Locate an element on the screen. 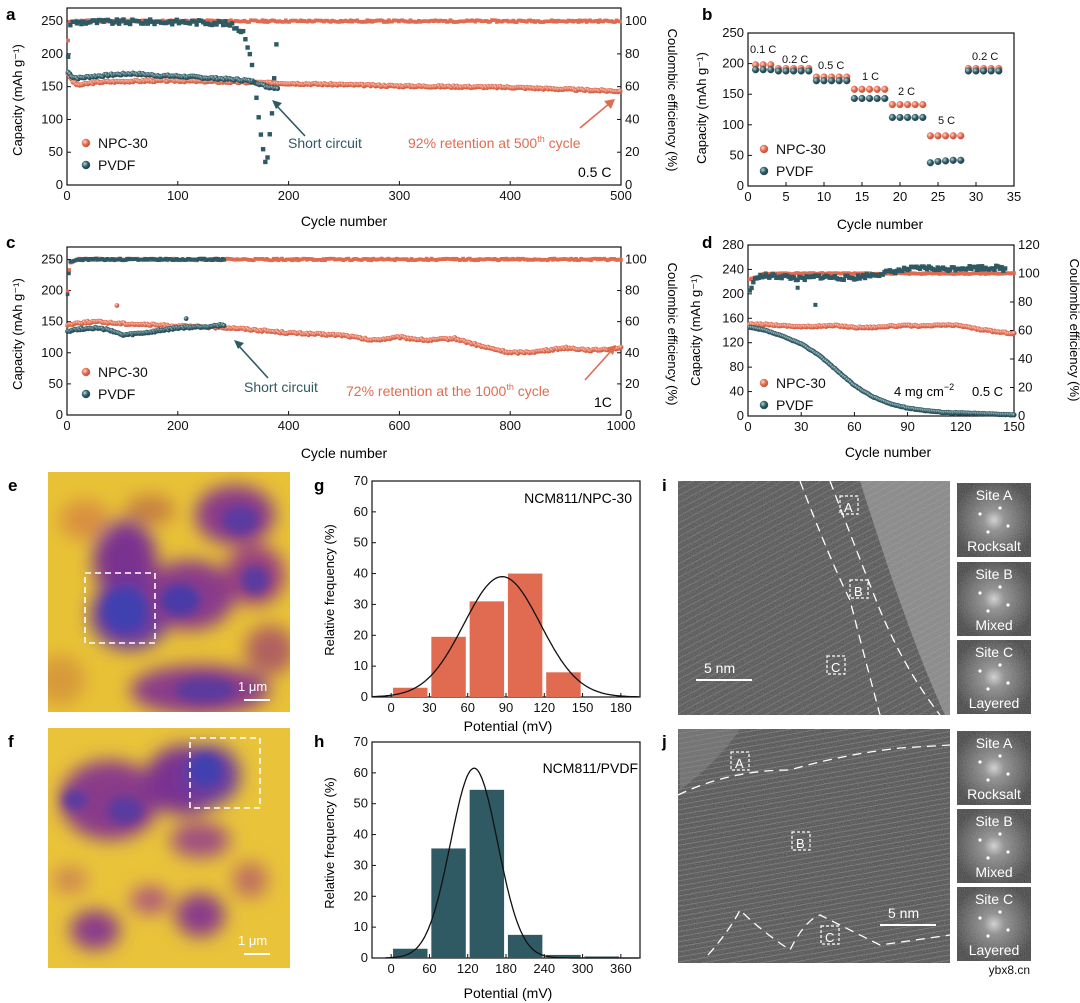  fft-site-label: Site A is located at coordinates (994, 743).